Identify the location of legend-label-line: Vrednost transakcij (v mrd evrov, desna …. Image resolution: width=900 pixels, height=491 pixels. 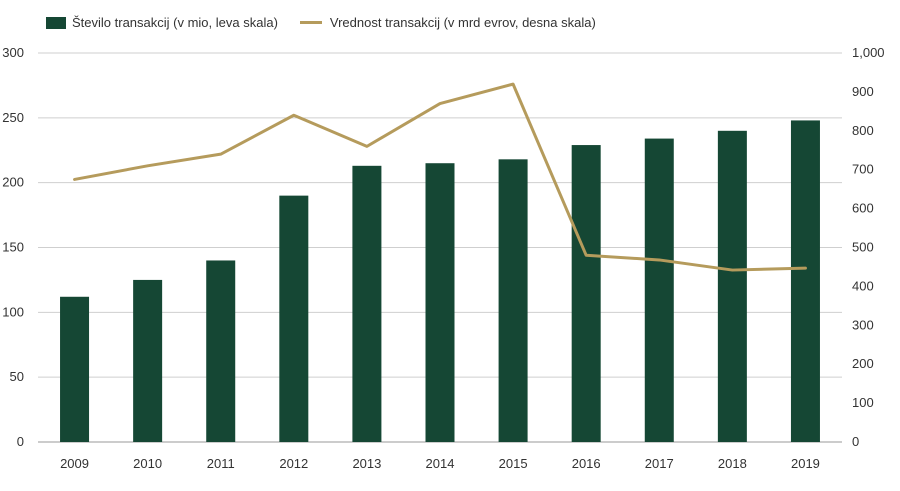
(462, 22).